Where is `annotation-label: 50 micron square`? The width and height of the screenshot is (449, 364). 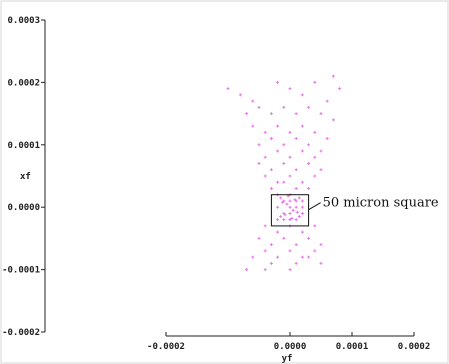 annotation-label: 50 micron square is located at coordinates (381, 203).